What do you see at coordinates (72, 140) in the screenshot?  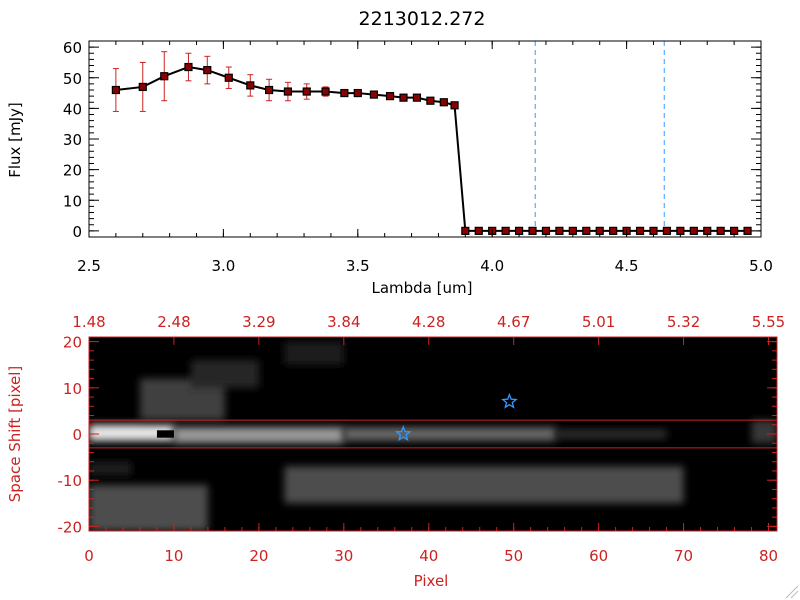 I see `y-tick-label: 30` at bounding box center [72, 140].